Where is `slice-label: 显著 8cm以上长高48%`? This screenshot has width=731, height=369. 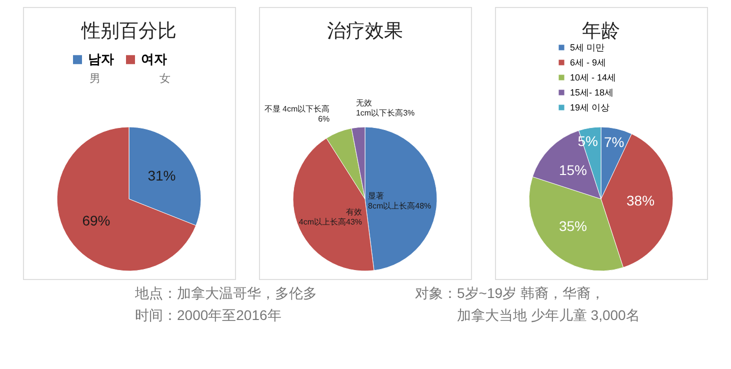
slice-label: 显著 8cm以上长高48% is located at coordinates (400, 201).